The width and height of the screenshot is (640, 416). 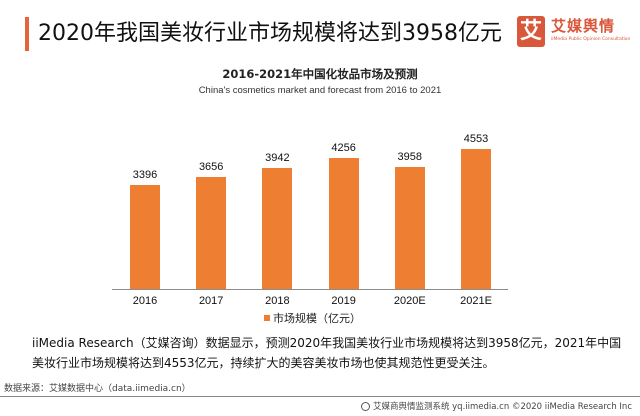 I want to click on bar-group: 3396 2016, so click(x=145, y=203).